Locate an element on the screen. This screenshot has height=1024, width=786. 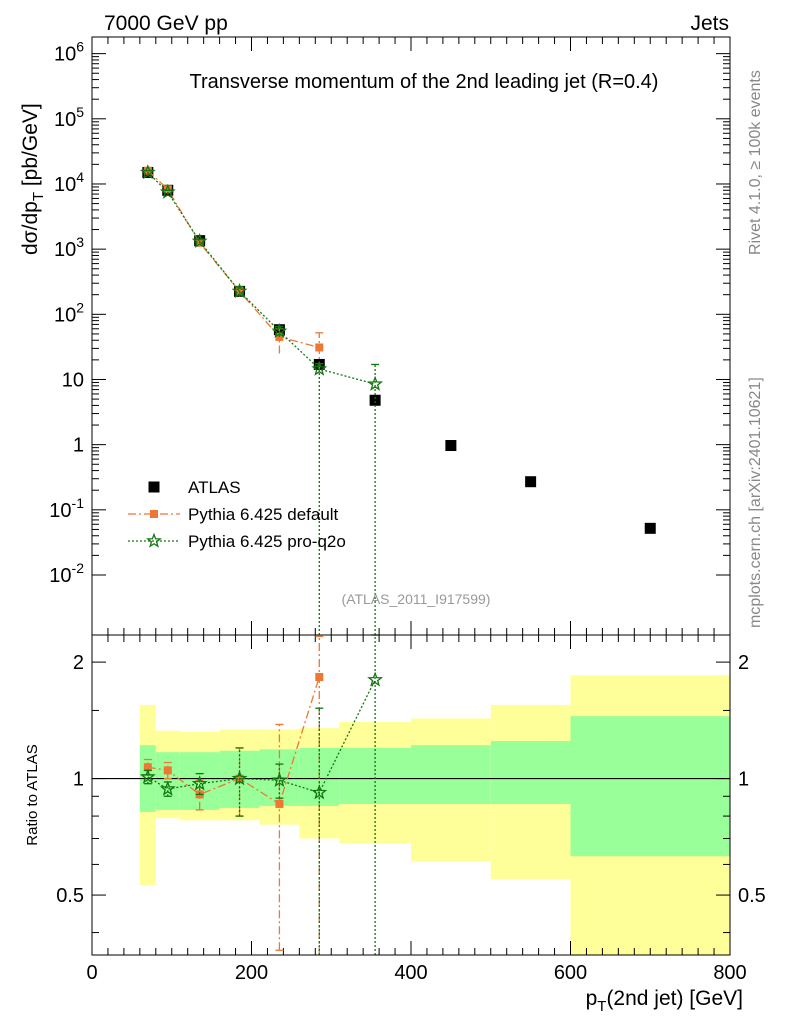
pythia-proq2o-line is located at coordinates (261, 278).